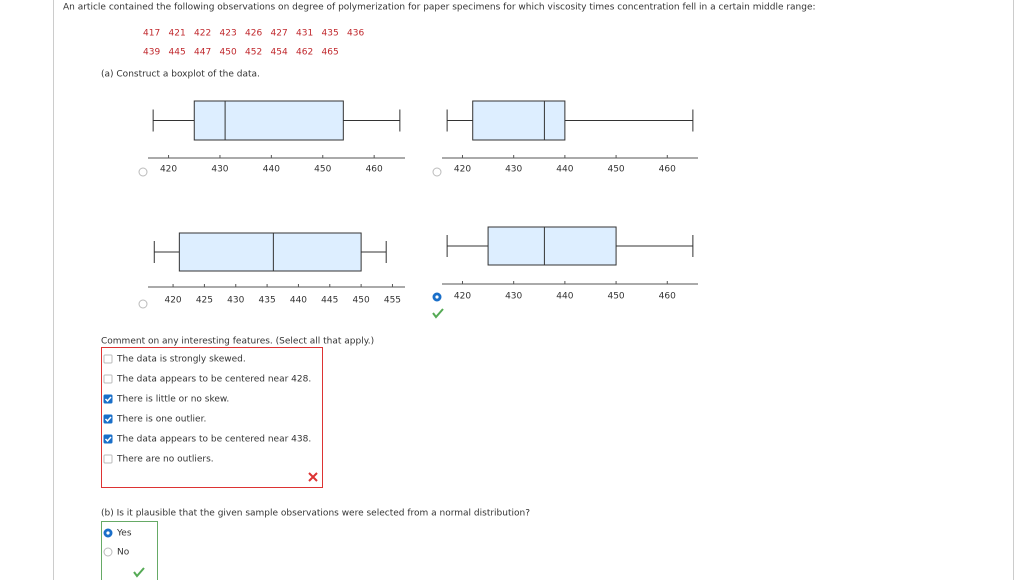  Describe the element at coordinates (267, 301) in the screenshot. I see `x-tick-label: 435` at that location.